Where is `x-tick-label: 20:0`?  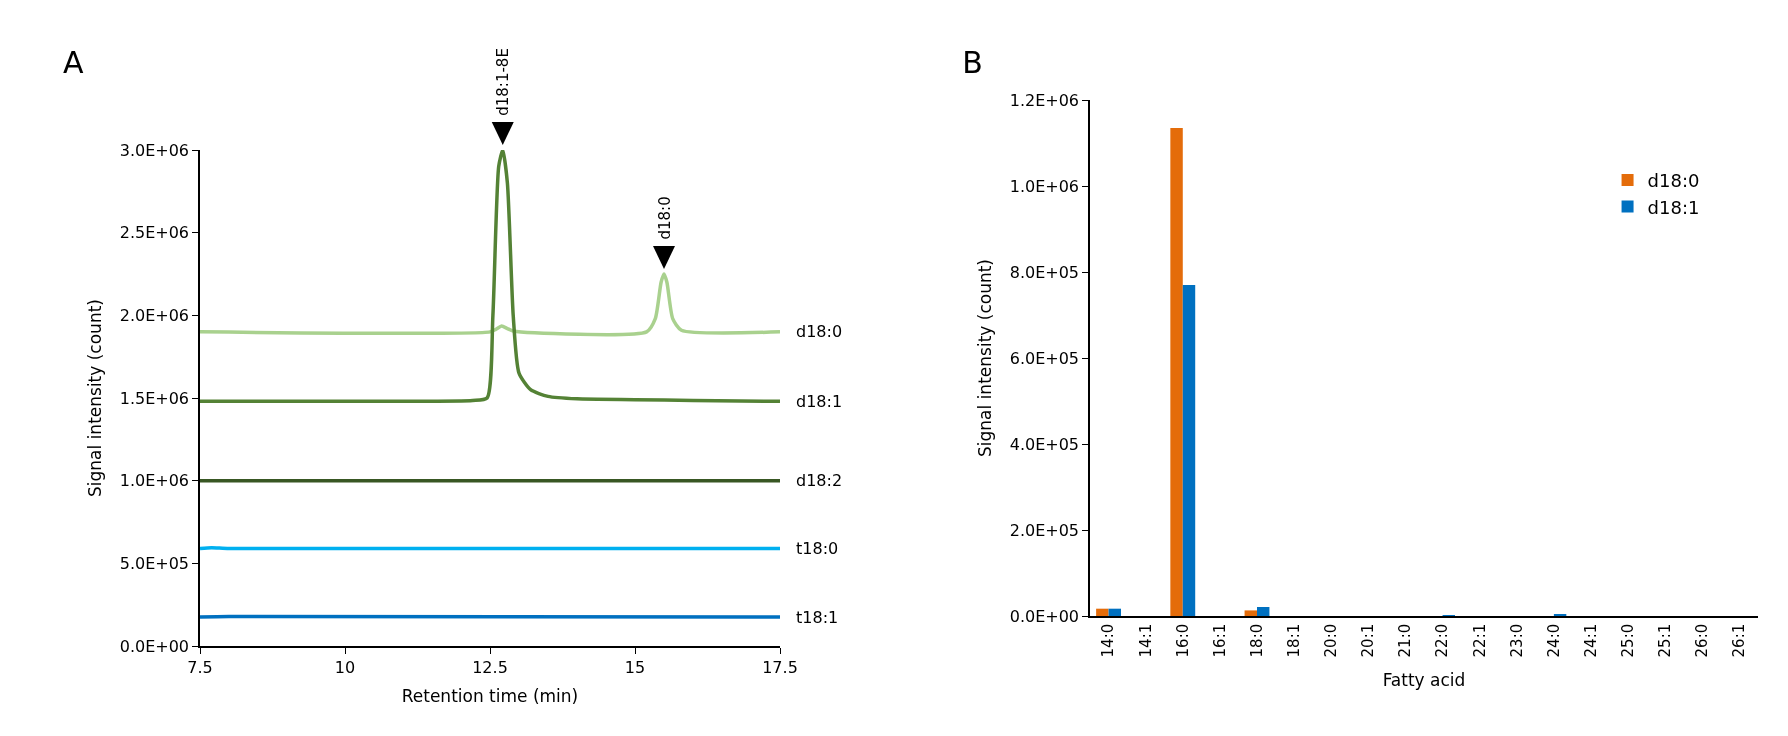 x-tick-label: 20:0 is located at coordinates (1331, 640).